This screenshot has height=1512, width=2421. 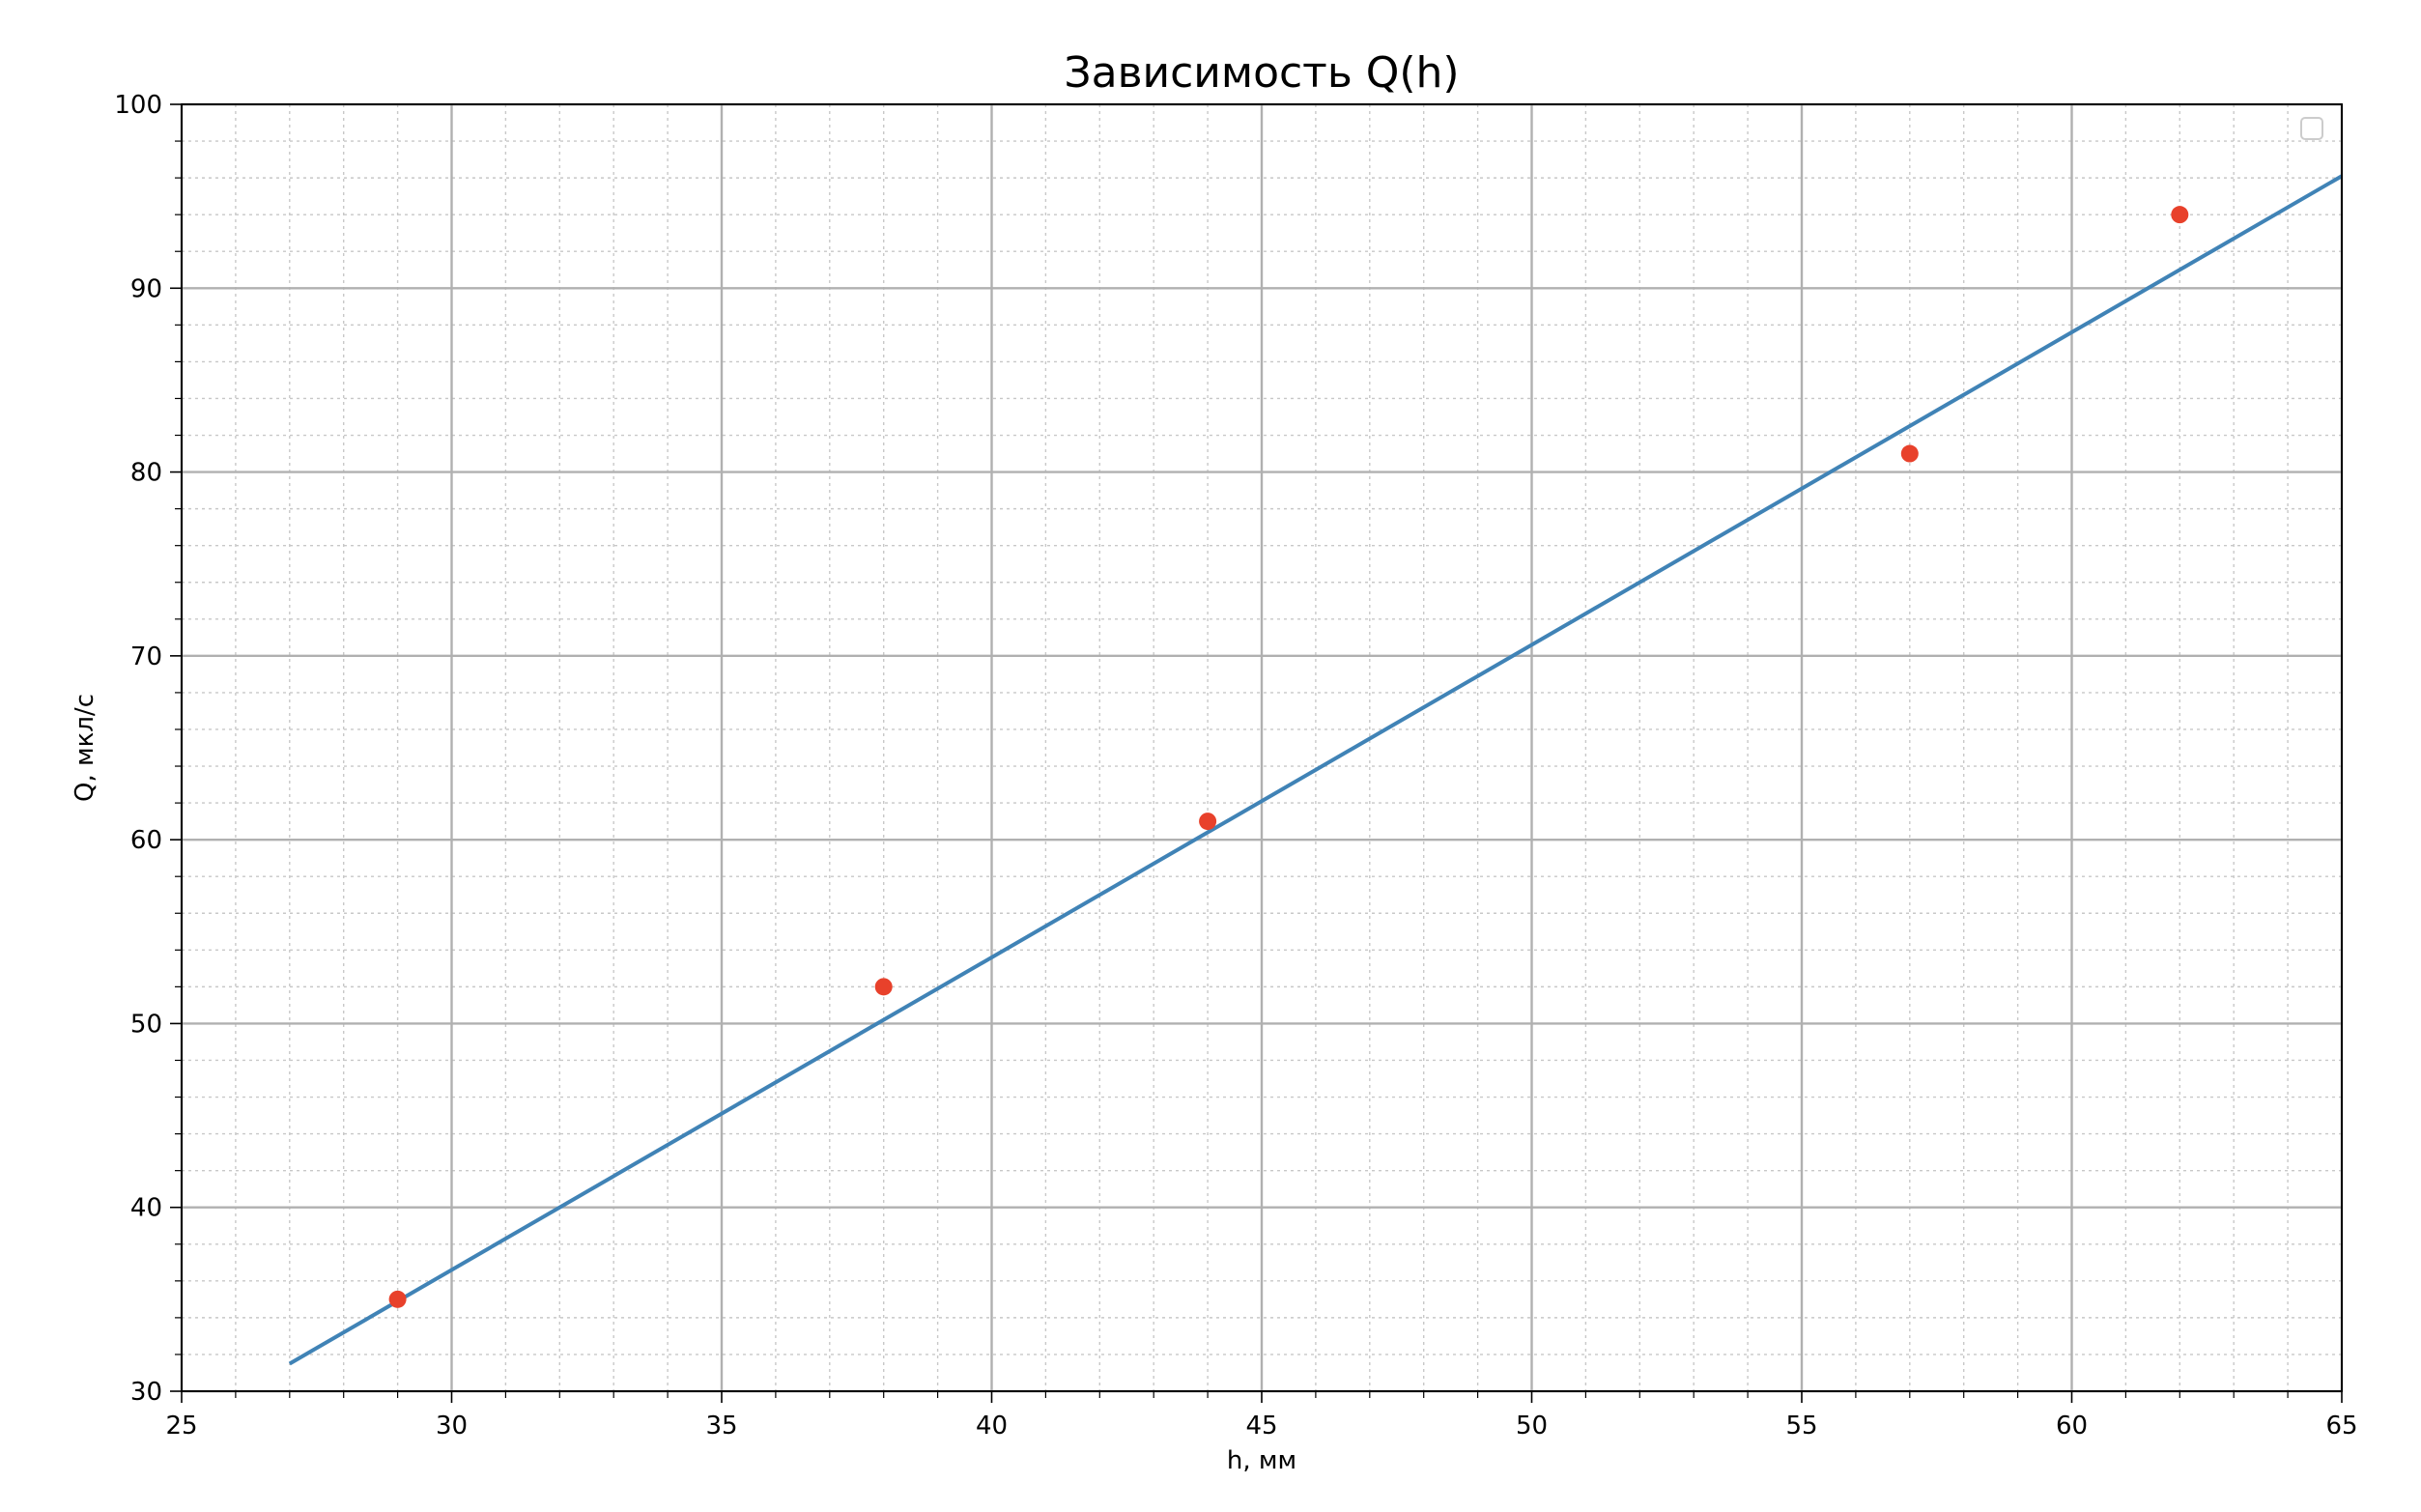 I want to click on x-axis-label: h, мм, so click(x=1261, y=1460).